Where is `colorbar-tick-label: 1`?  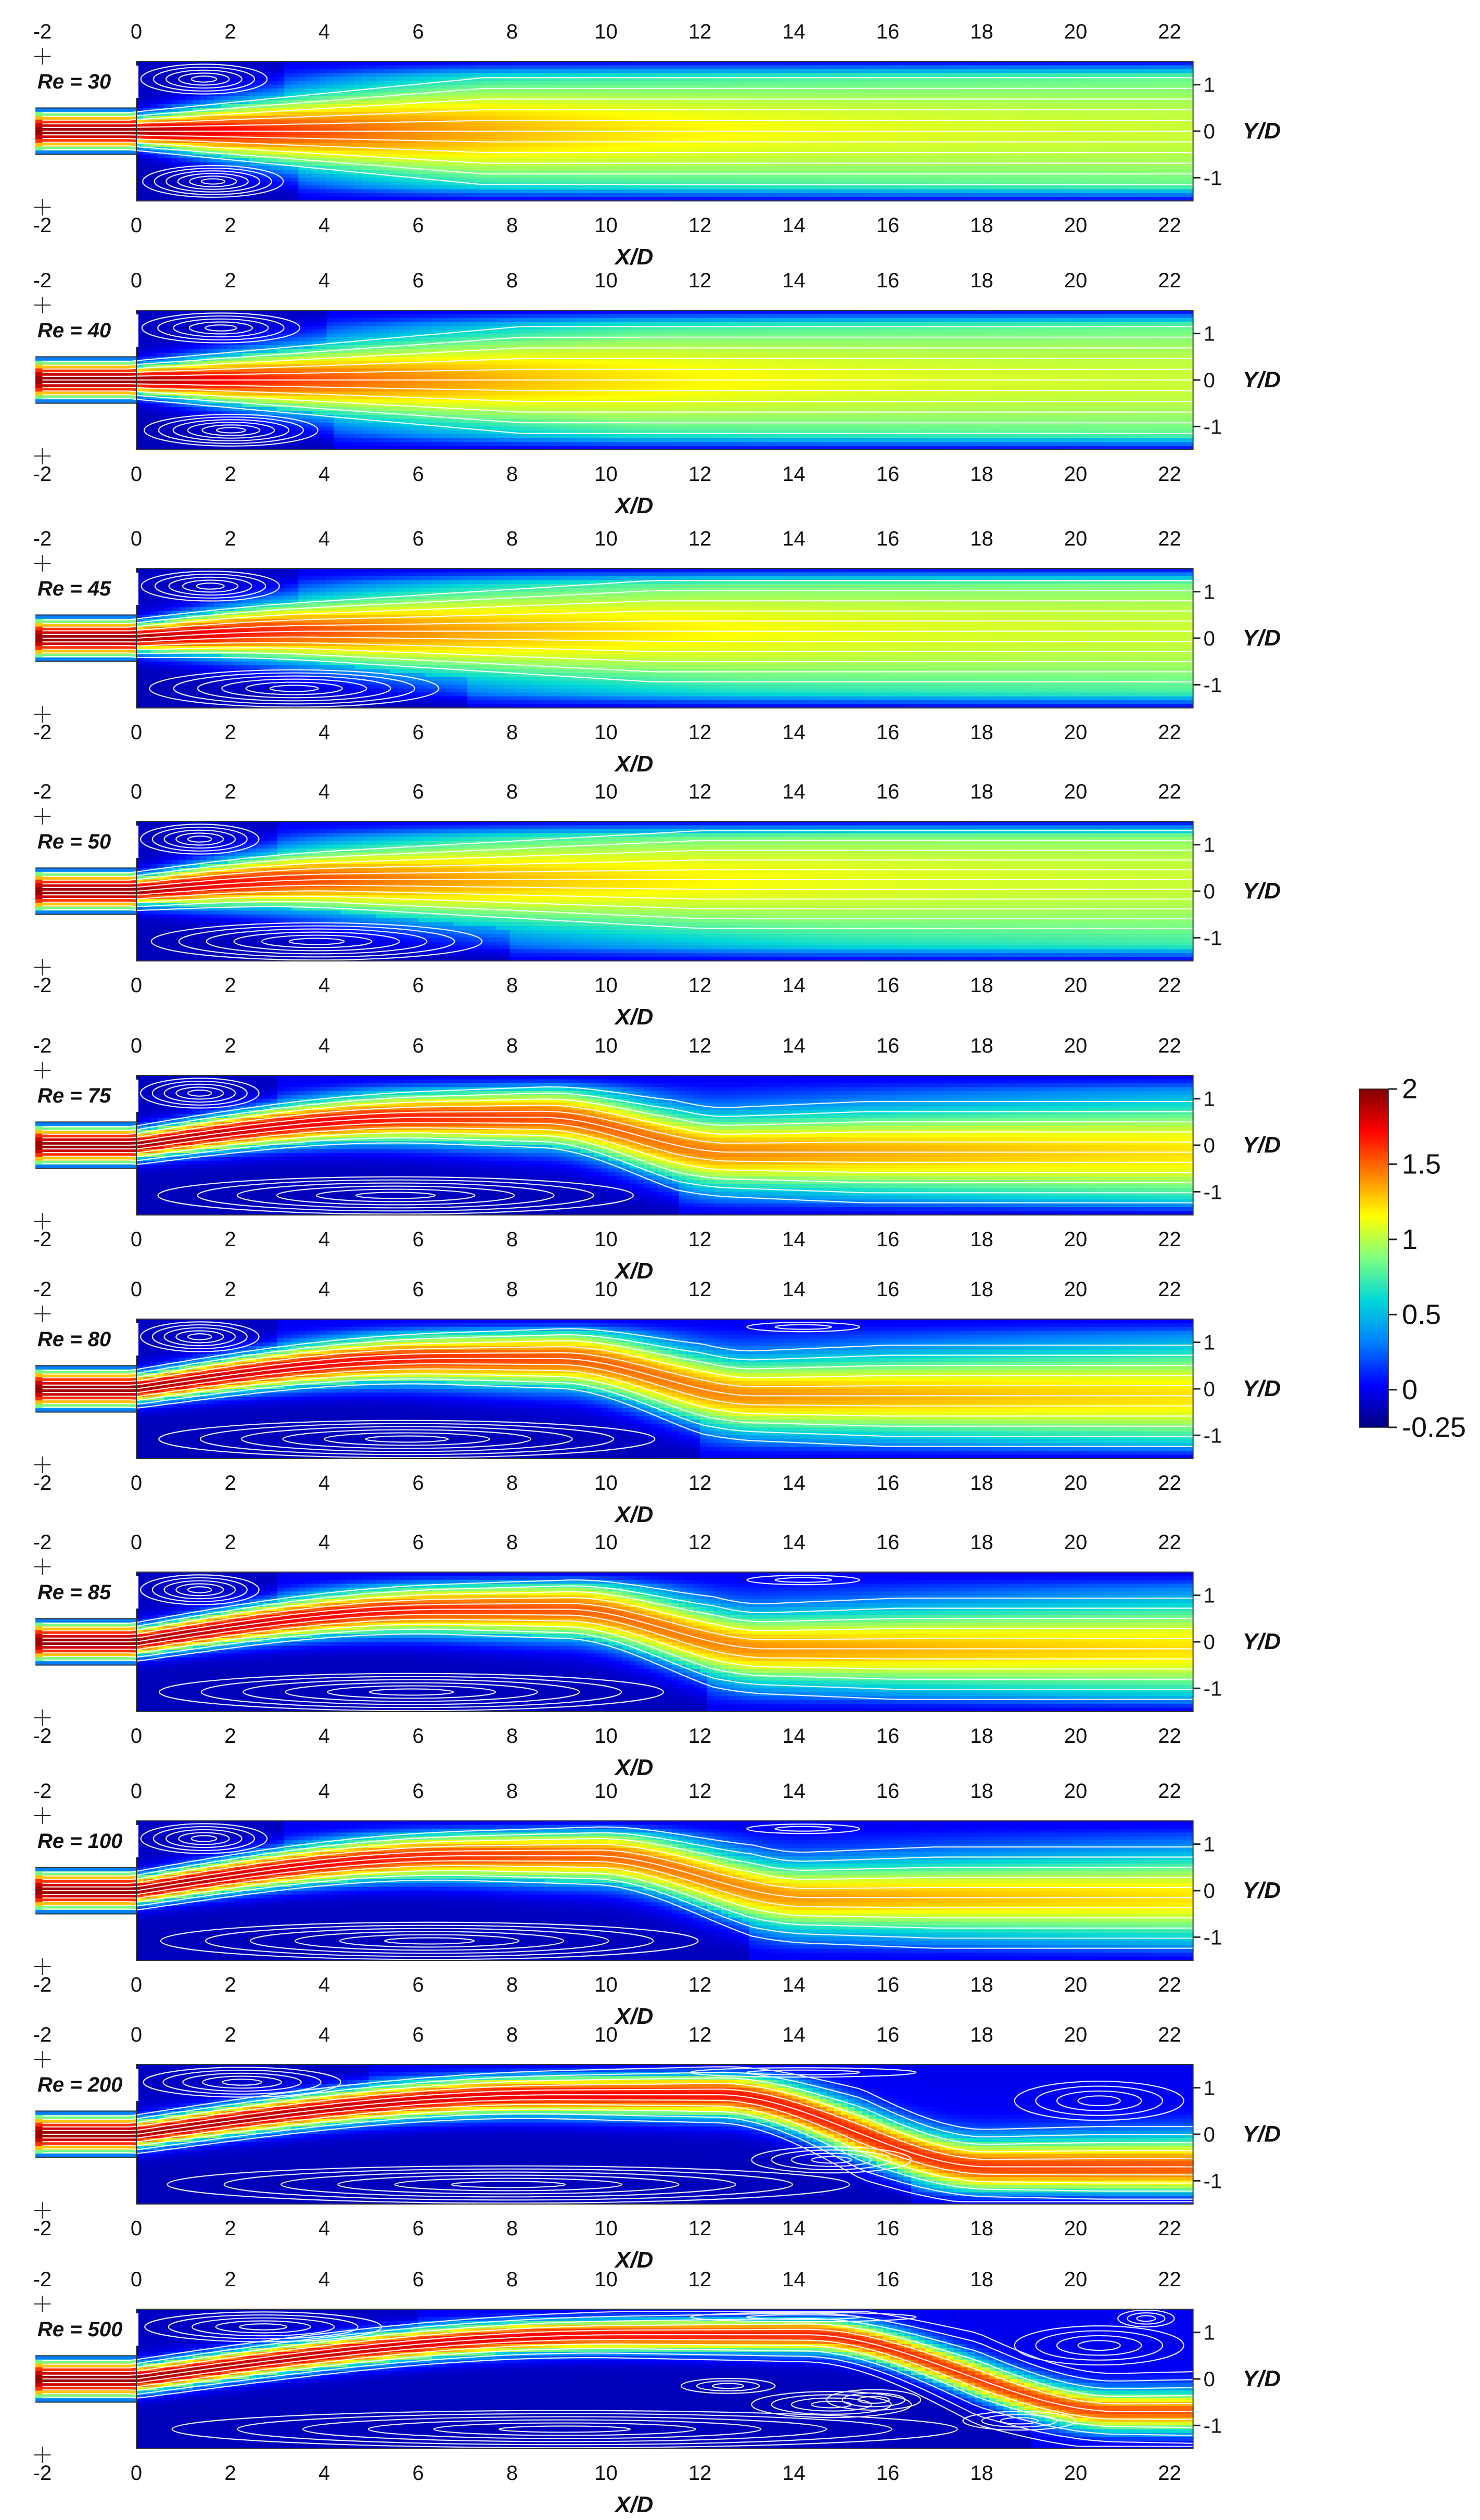 colorbar-tick-label: 1 is located at coordinates (1410, 1239).